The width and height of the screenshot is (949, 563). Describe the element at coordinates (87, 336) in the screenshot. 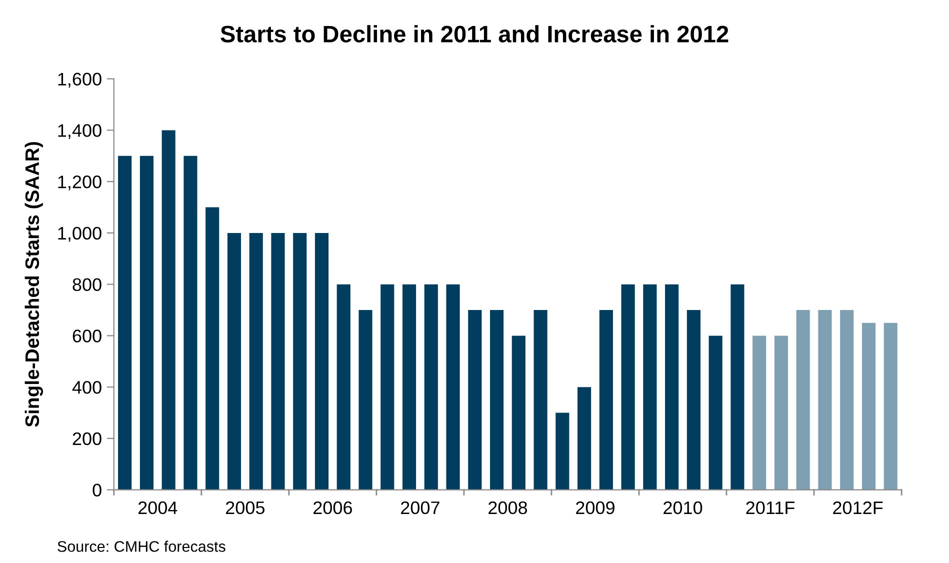

I see `y-tick-label: 600` at that location.